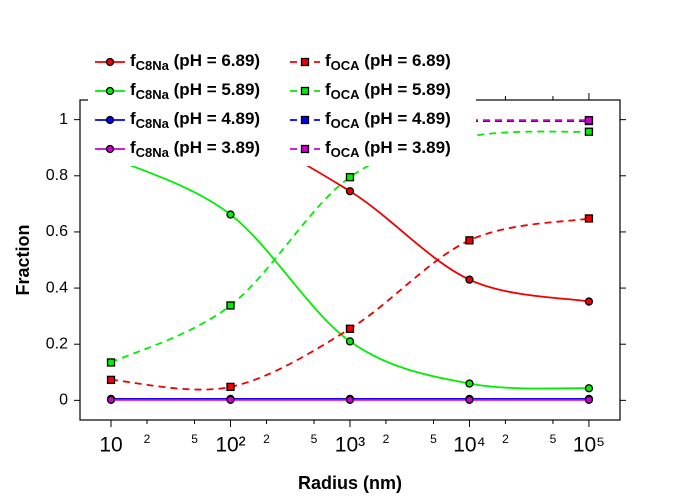  I want to click on x-axis-title: Radius (nm), so click(350, 483).